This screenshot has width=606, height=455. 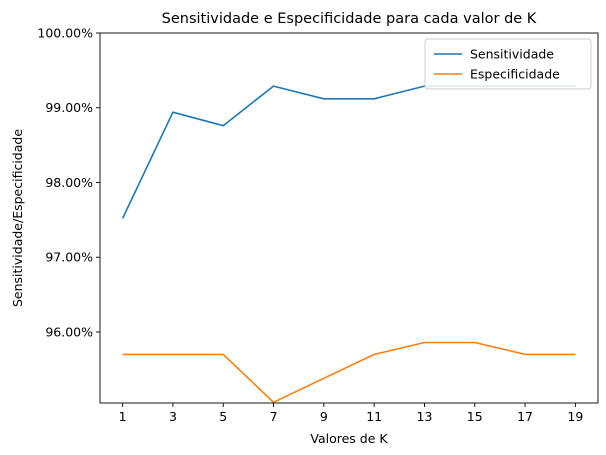 What do you see at coordinates (475, 416) in the screenshot?
I see `x-tick-label: 15` at bounding box center [475, 416].